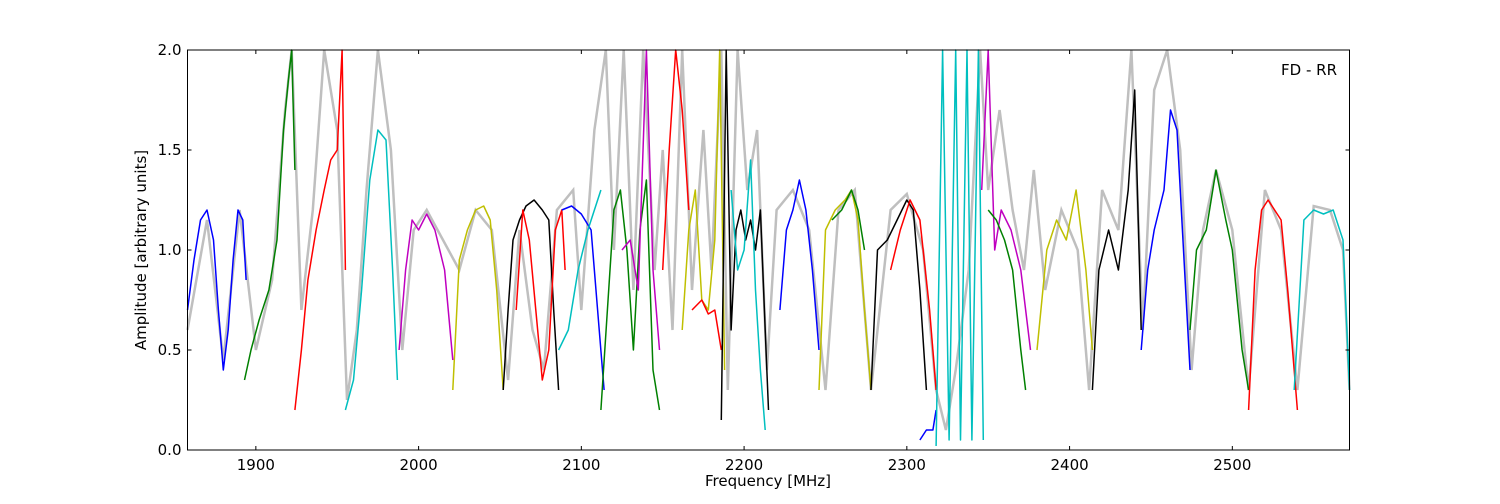 The width and height of the screenshot is (1500, 504). Describe the element at coordinates (170, 350) in the screenshot. I see `y-tick-label: 0.5` at that location.